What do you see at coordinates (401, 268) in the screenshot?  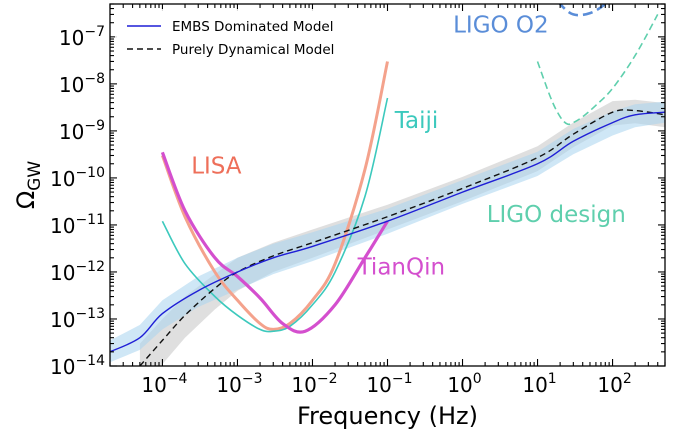 I see `tianqin-label: TianQin` at bounding box center [401, 268].